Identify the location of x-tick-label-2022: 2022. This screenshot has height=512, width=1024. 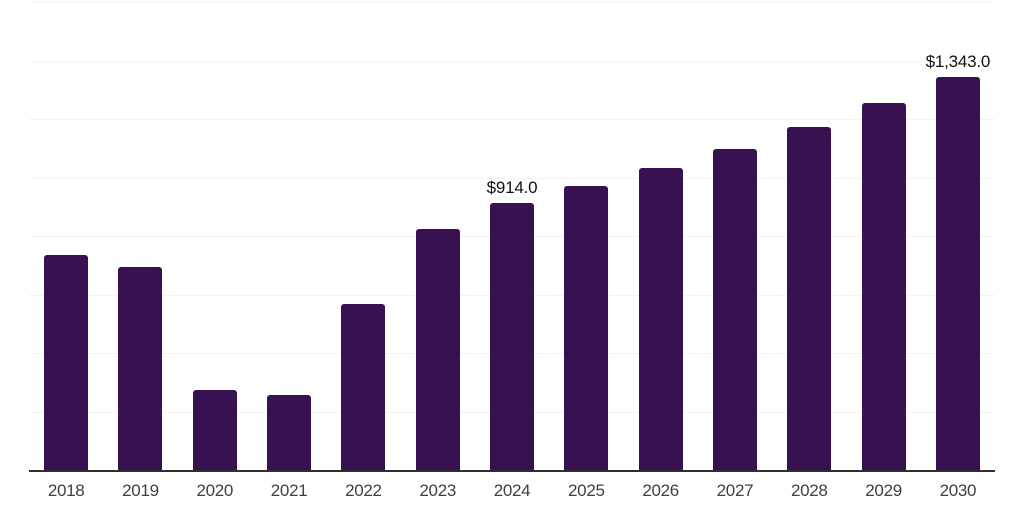
(363, 490).